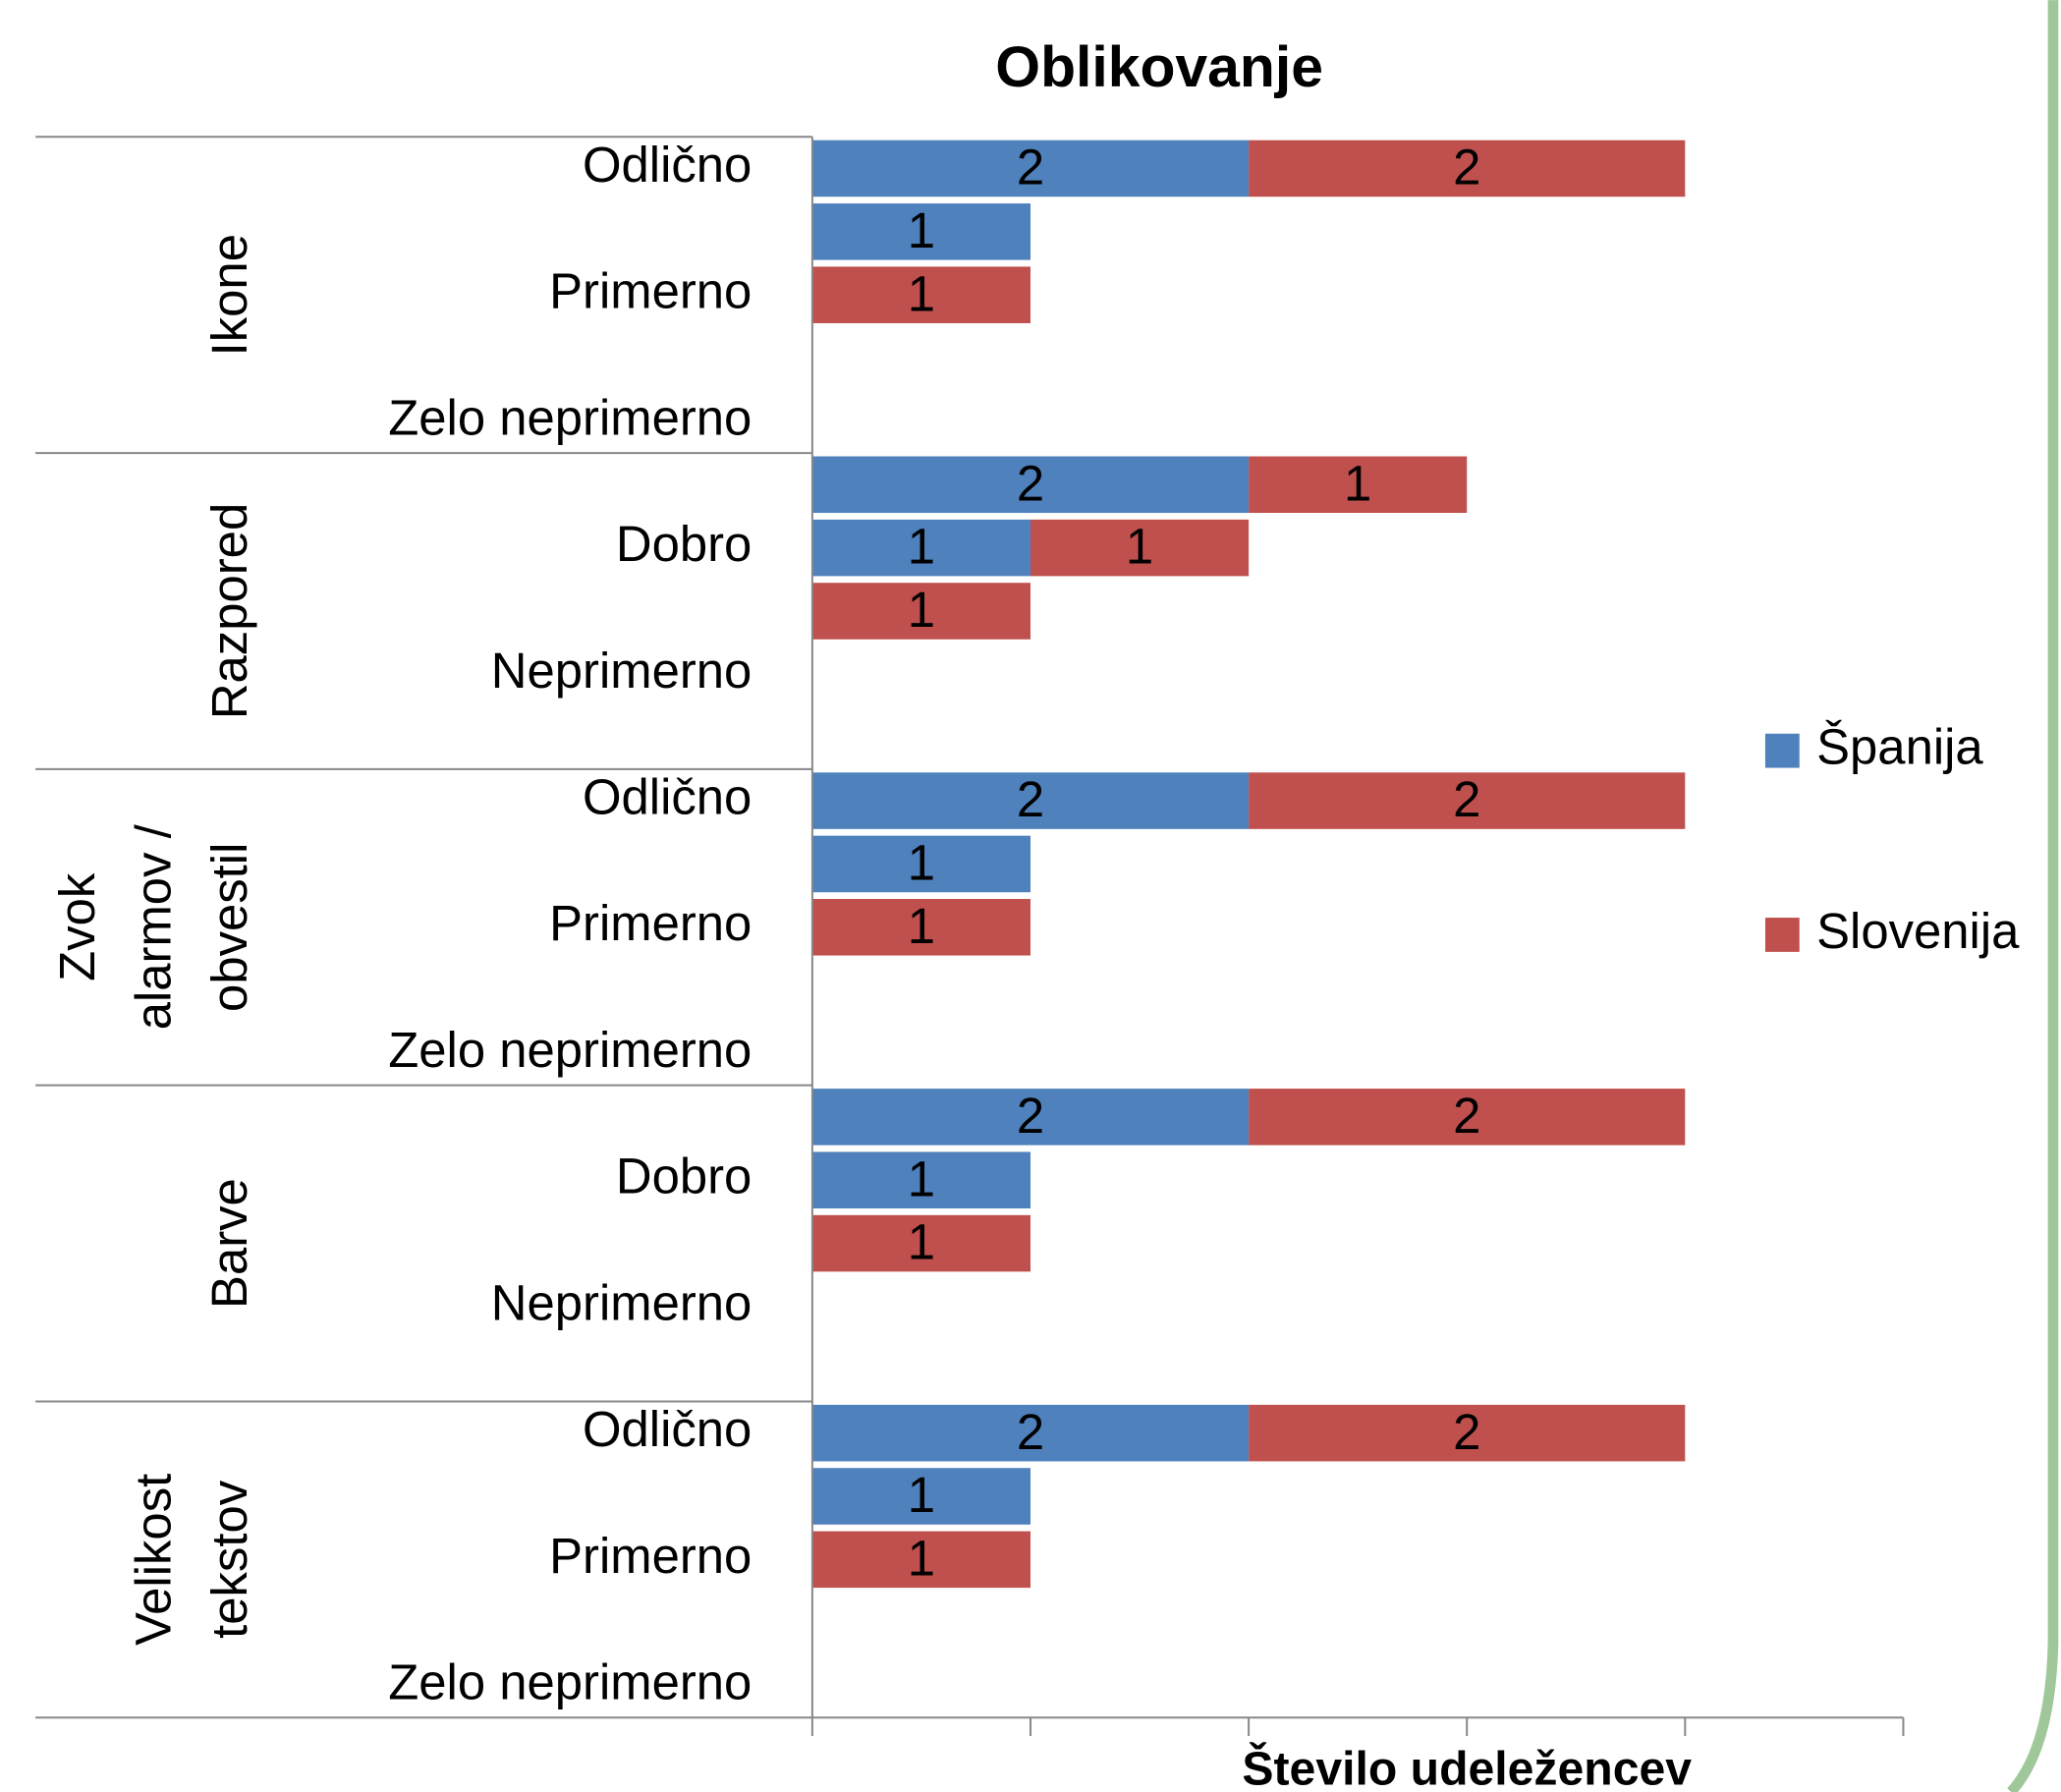  I want to click on chart-title: Oblikovanje, so click(1159, 67).